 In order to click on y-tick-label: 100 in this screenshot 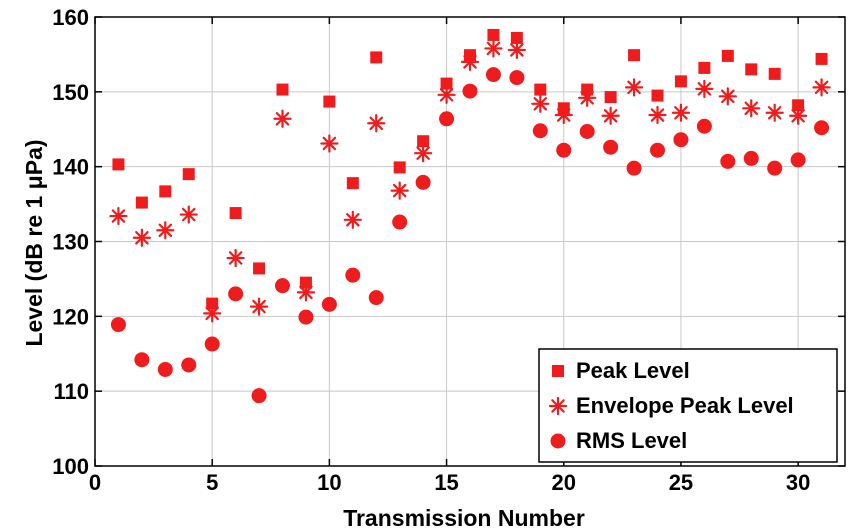, I will do `click(70, 466)`.